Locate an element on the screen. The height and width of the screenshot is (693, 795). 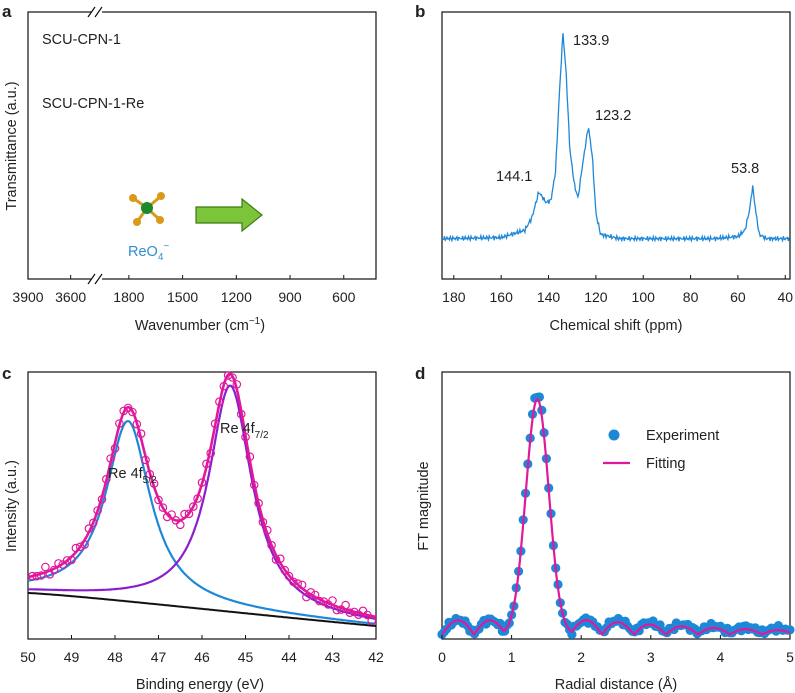
x-tick-label: 3 is located at coordinates (651, 657).